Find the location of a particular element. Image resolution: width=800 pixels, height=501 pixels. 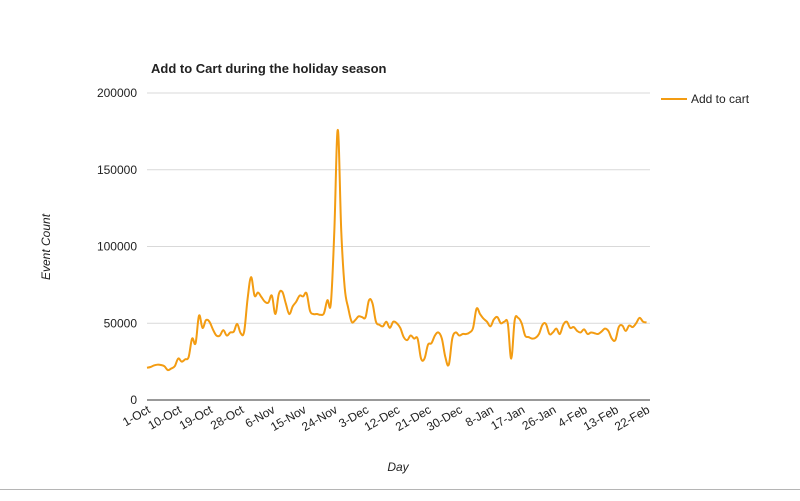

x-tick-label: 26-Jan is located at coordinates (539, 417).